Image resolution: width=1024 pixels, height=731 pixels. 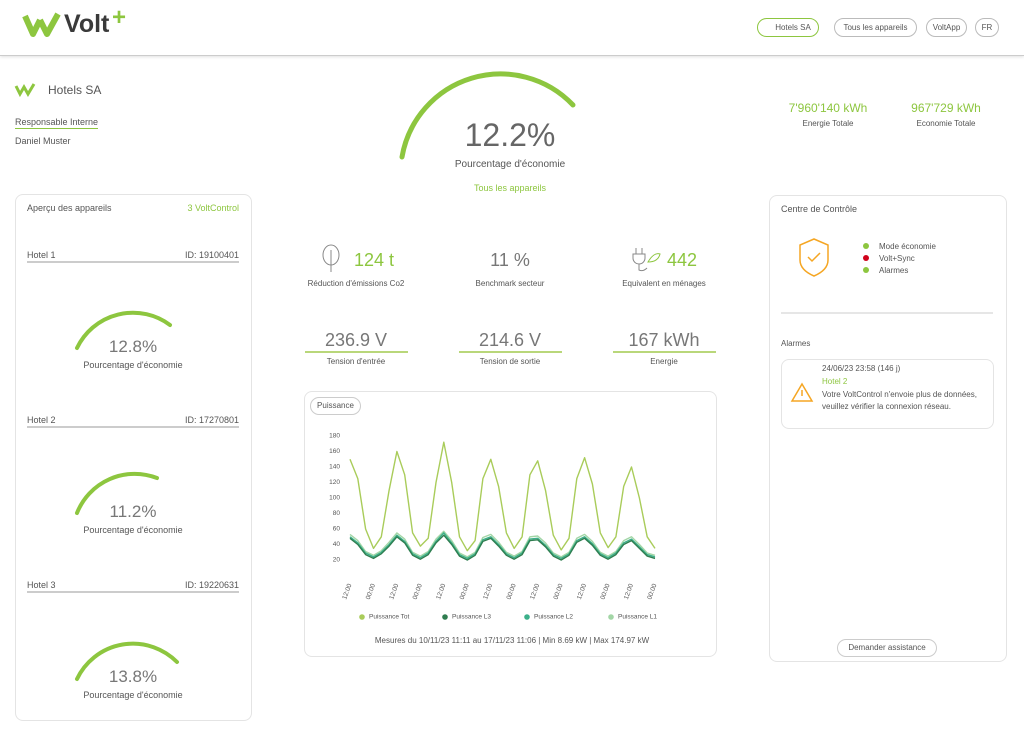 I want to click on total-label: Economie Totale, so click(x=946, y=123).